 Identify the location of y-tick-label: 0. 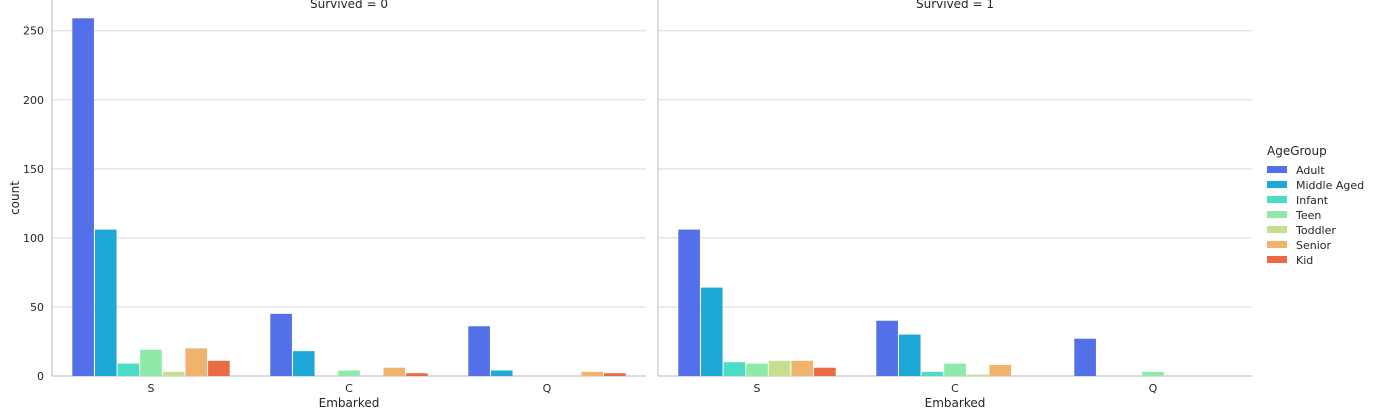
(40, 376).